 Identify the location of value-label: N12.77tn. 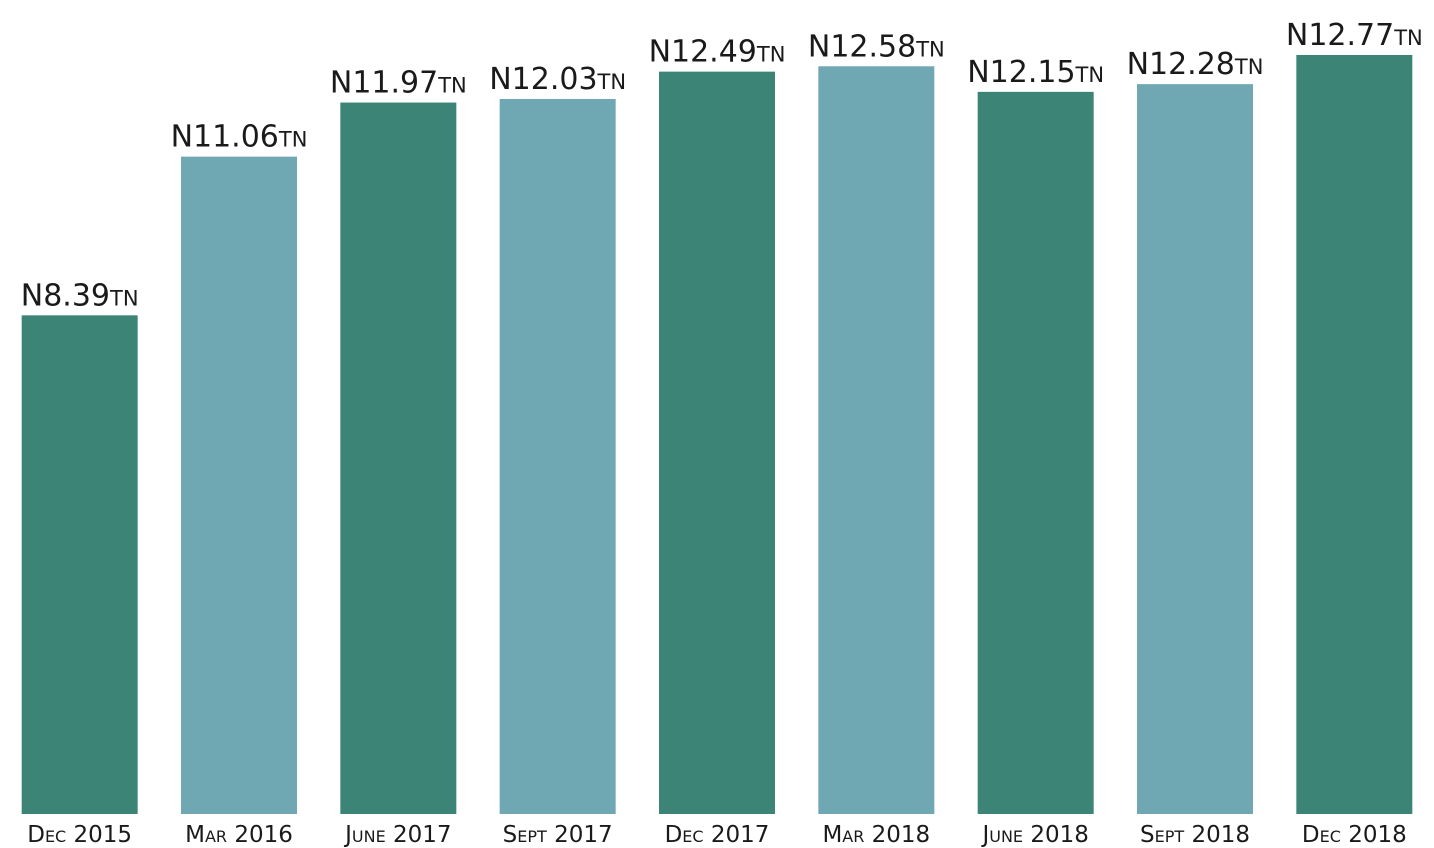
(1354, 35).